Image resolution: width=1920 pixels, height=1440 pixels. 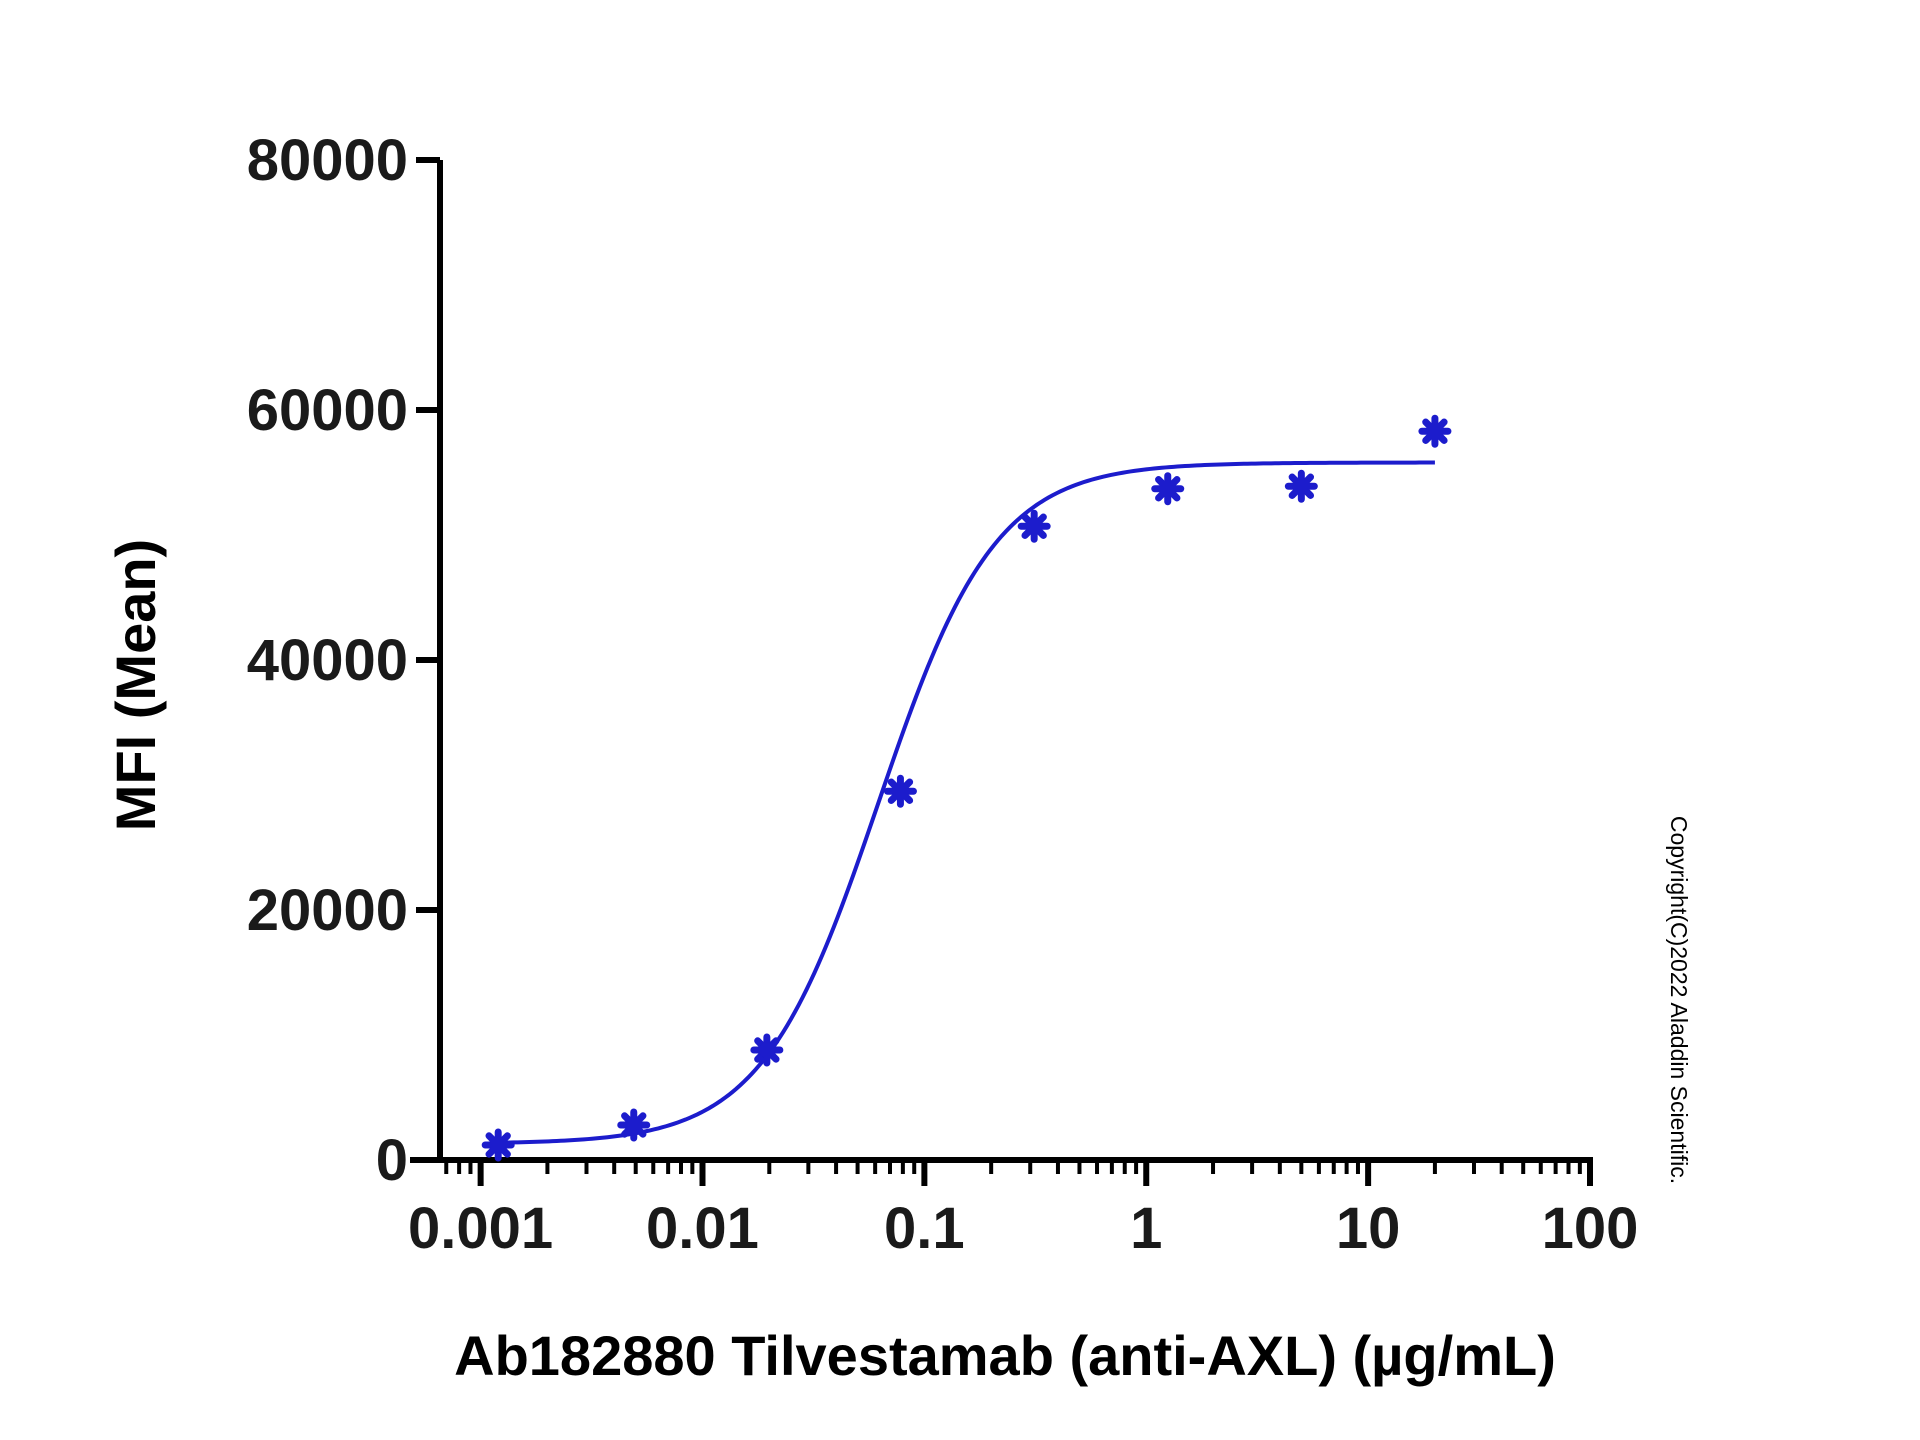 I want to click on copyright-text: Copyright(C)2022 Aladdin Scientific., so click(x=1679, y=1000).